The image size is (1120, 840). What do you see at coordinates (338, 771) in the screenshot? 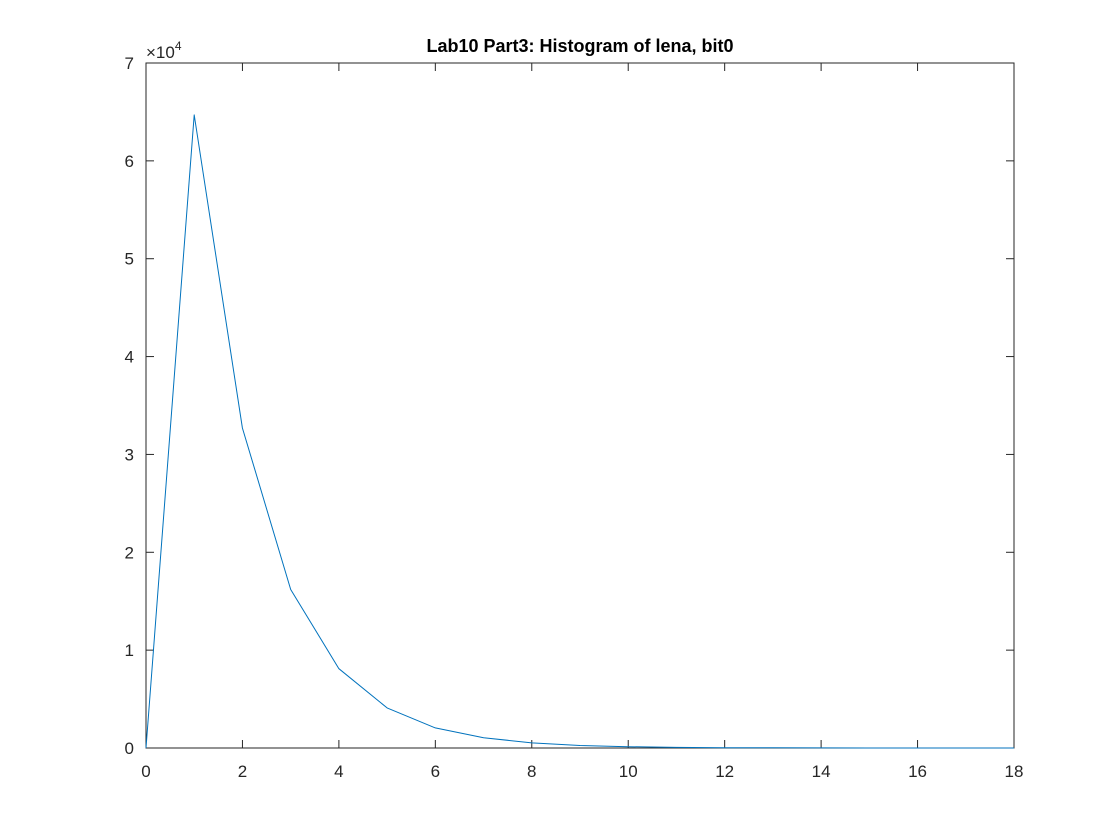
I see `x-tick-label: 4` at bounding box center [338, 771].